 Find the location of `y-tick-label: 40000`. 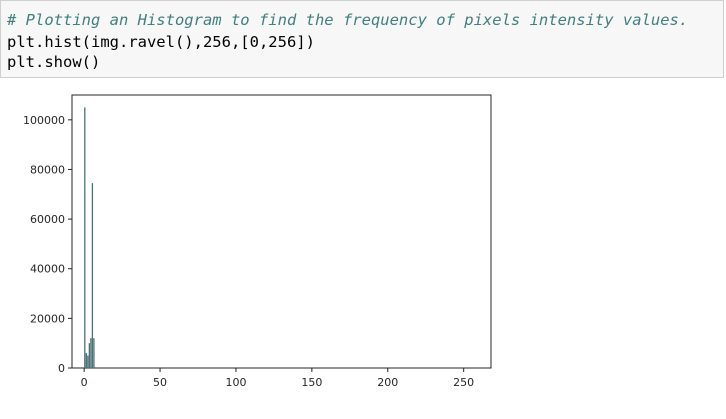

y-tick-label: 40000 is located at coordinates (47, 269).